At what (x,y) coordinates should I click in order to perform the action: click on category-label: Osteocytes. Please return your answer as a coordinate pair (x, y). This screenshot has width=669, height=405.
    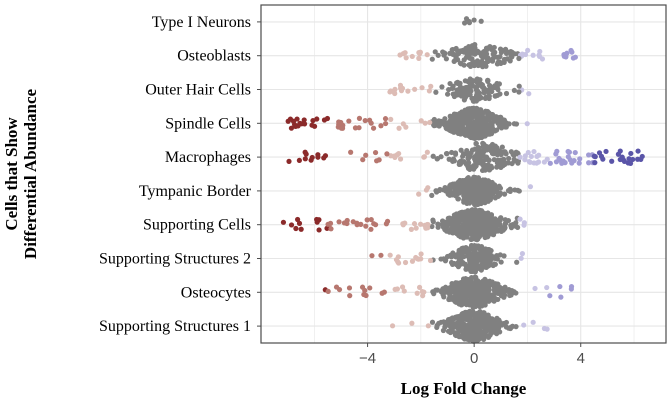
    Looking at the image, I should click on (216, 292).